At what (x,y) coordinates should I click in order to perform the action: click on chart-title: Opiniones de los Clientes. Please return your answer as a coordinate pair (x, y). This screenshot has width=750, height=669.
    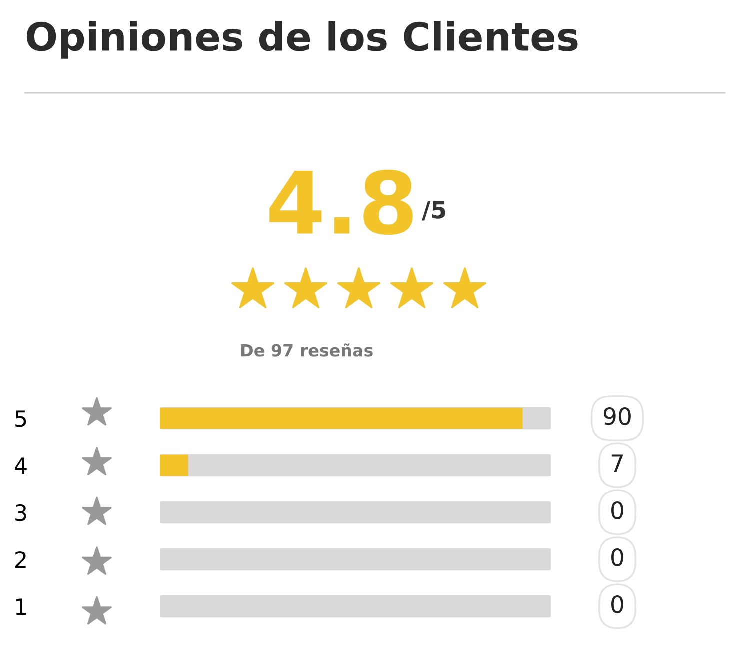
    Looking at the image, I should click on (302, 40).